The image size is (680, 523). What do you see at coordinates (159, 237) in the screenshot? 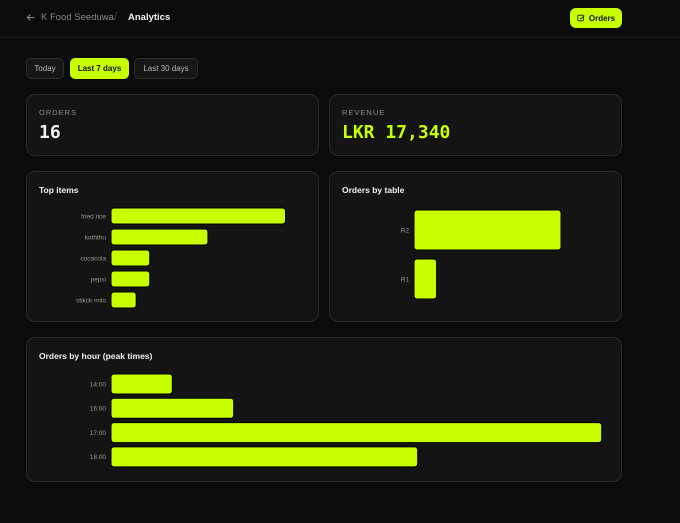
I see `top-items-bar-koththu` at bounding box center [159, 237].